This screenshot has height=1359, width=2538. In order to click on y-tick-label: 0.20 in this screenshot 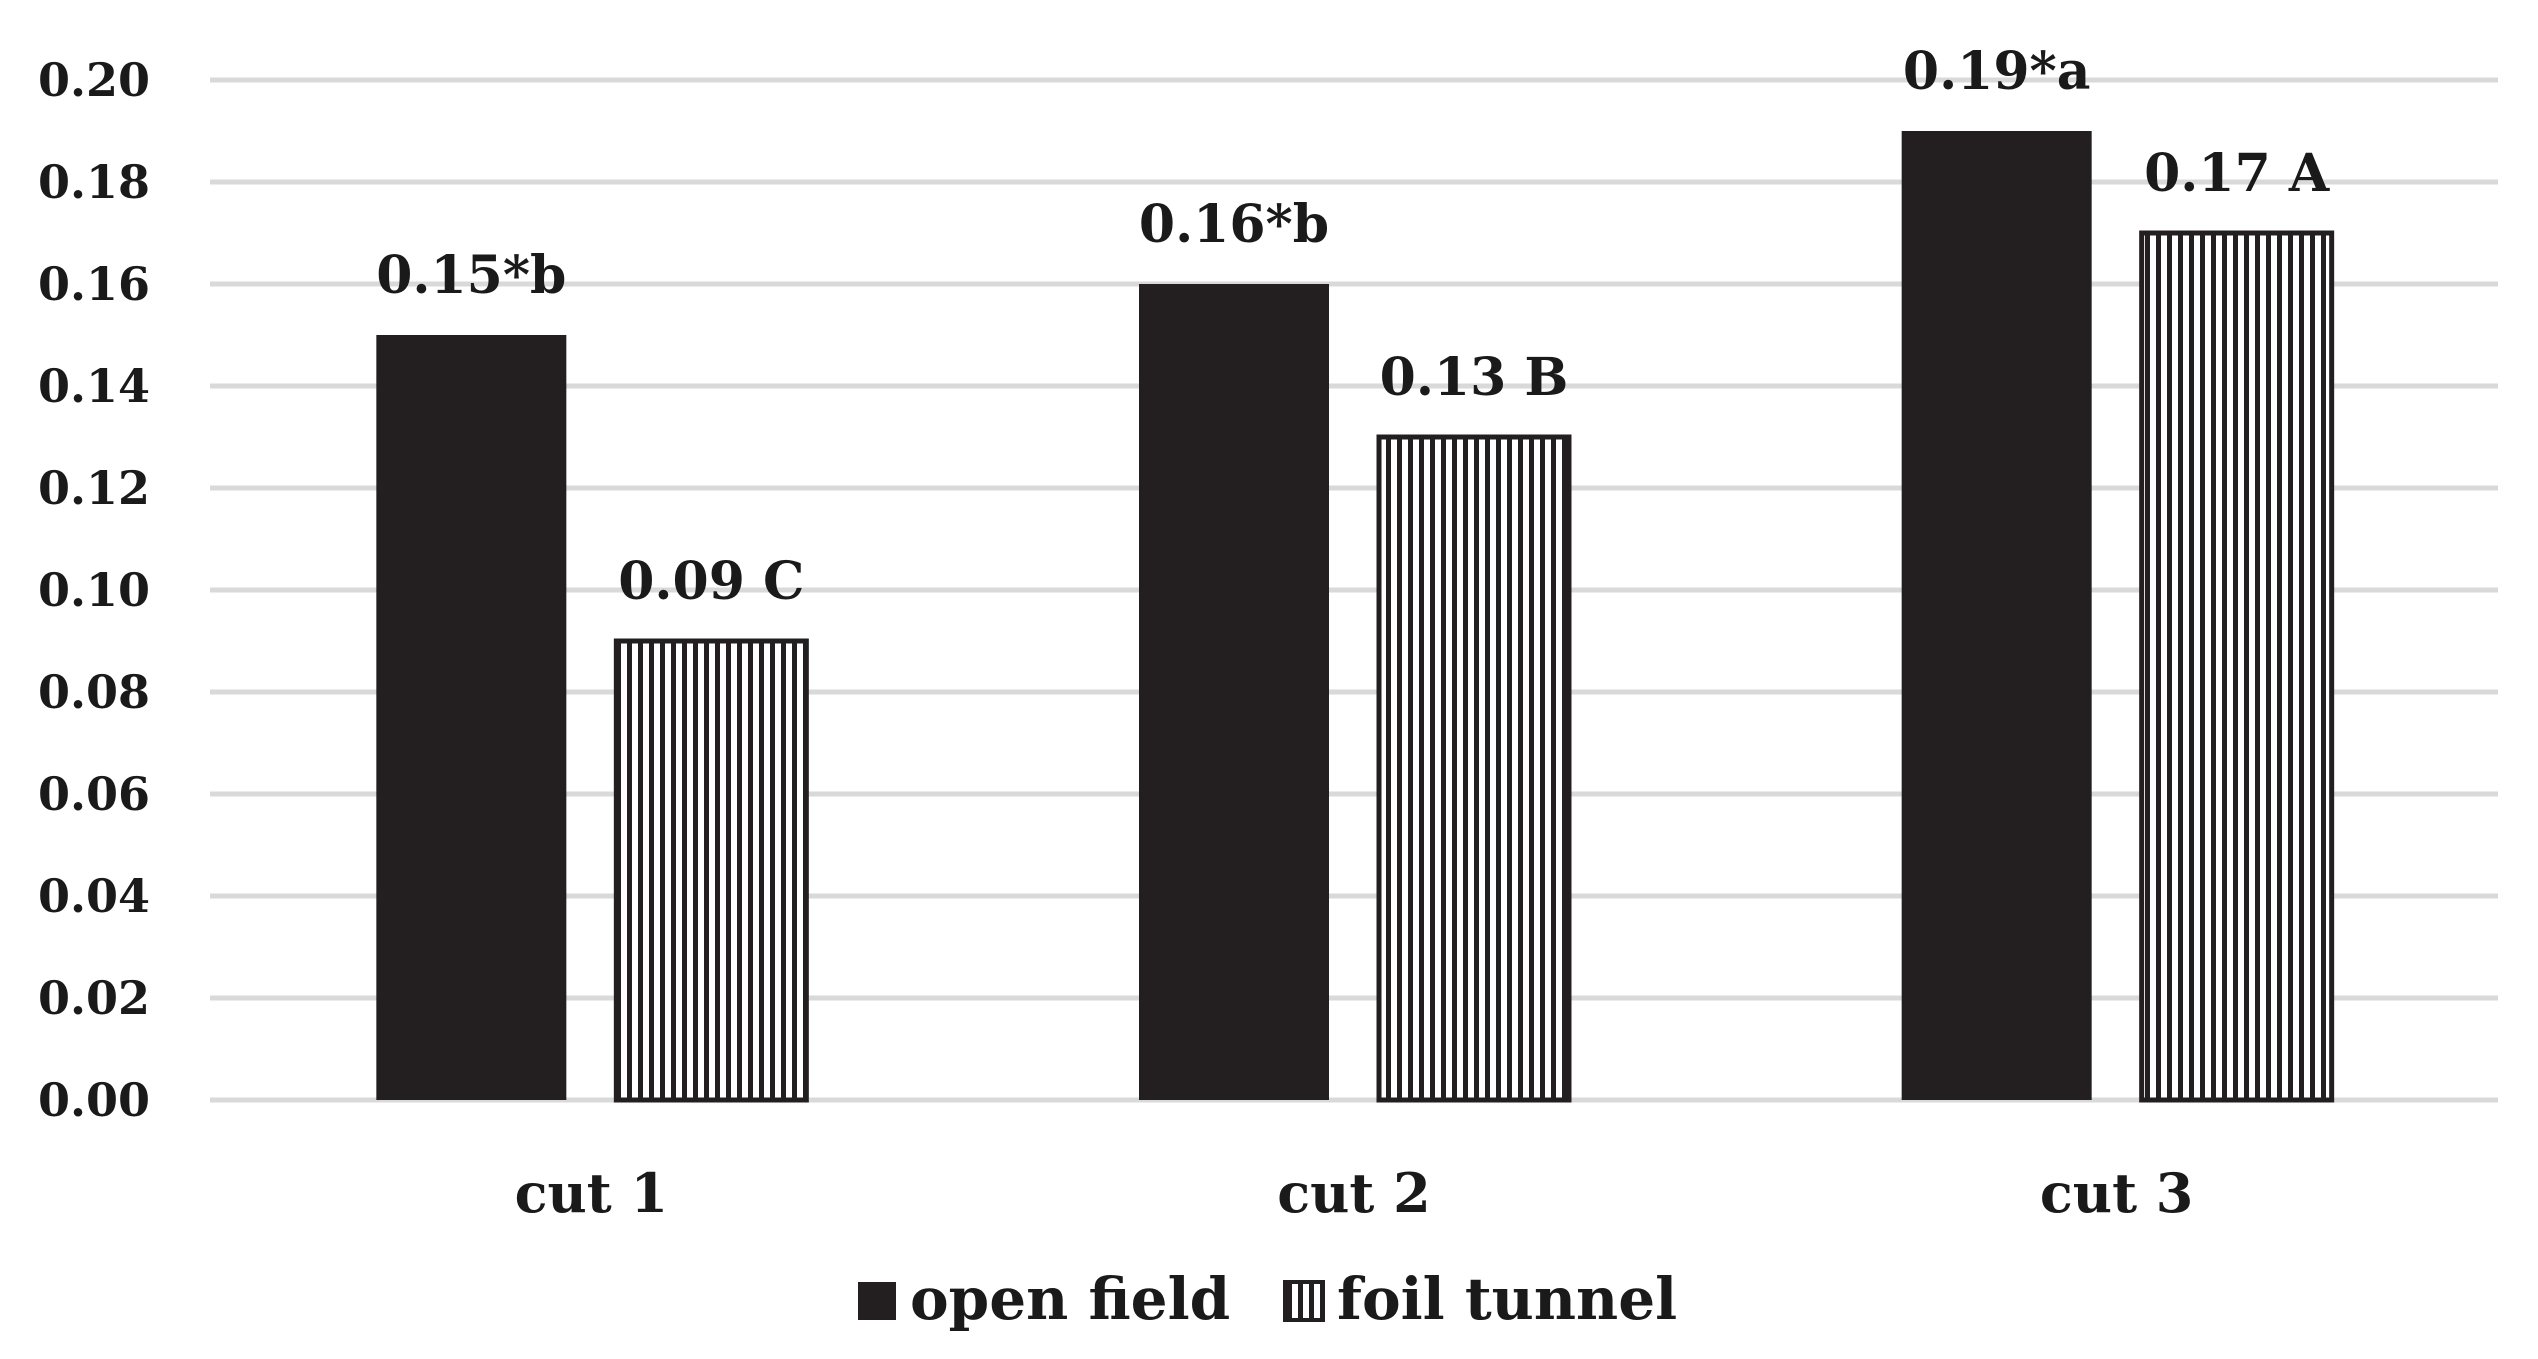, I will do `click(94, 80)`.